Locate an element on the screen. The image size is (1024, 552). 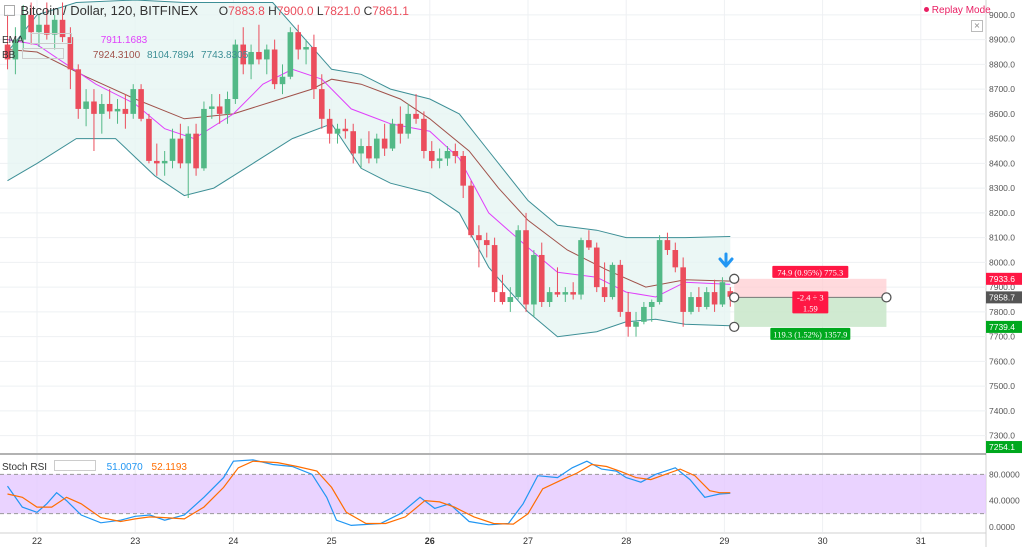
replay-mode-button: Replay Mode is located at coordinates (957, 10).